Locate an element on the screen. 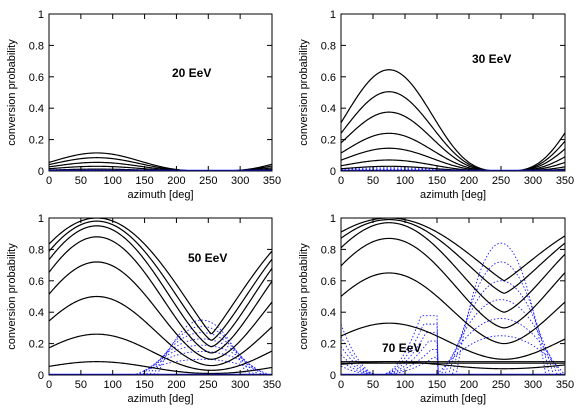  panel-energy-label: 20 EeV is located at coordinates (191, 73).